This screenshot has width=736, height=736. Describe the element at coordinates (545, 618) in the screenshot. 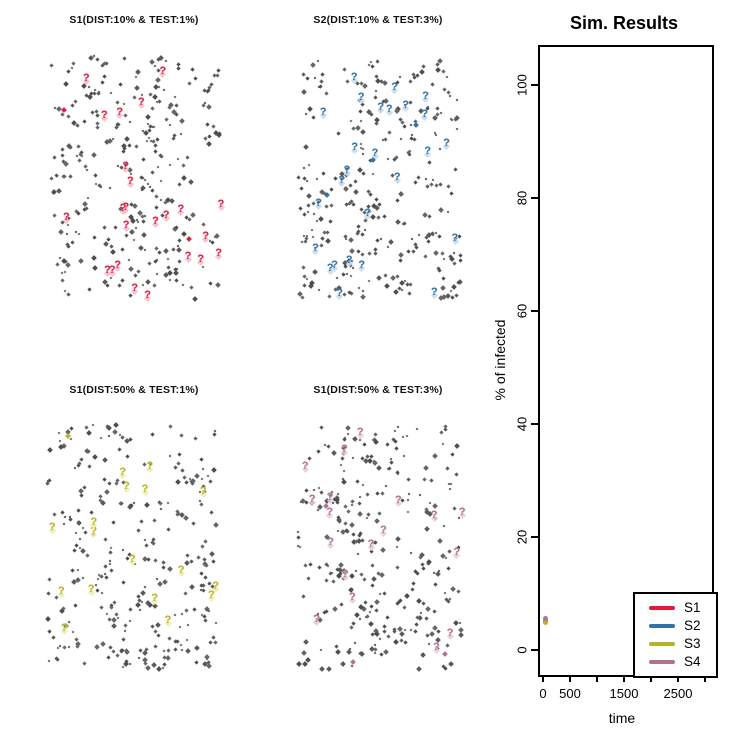

I see `data-point-s4` at that location.